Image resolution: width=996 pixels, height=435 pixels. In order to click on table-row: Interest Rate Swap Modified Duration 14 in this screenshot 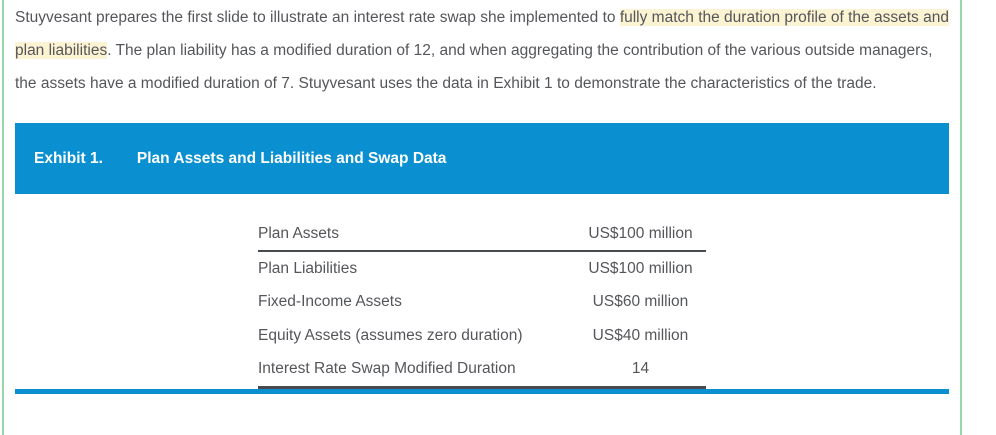, I will do `click(482, 370)`.